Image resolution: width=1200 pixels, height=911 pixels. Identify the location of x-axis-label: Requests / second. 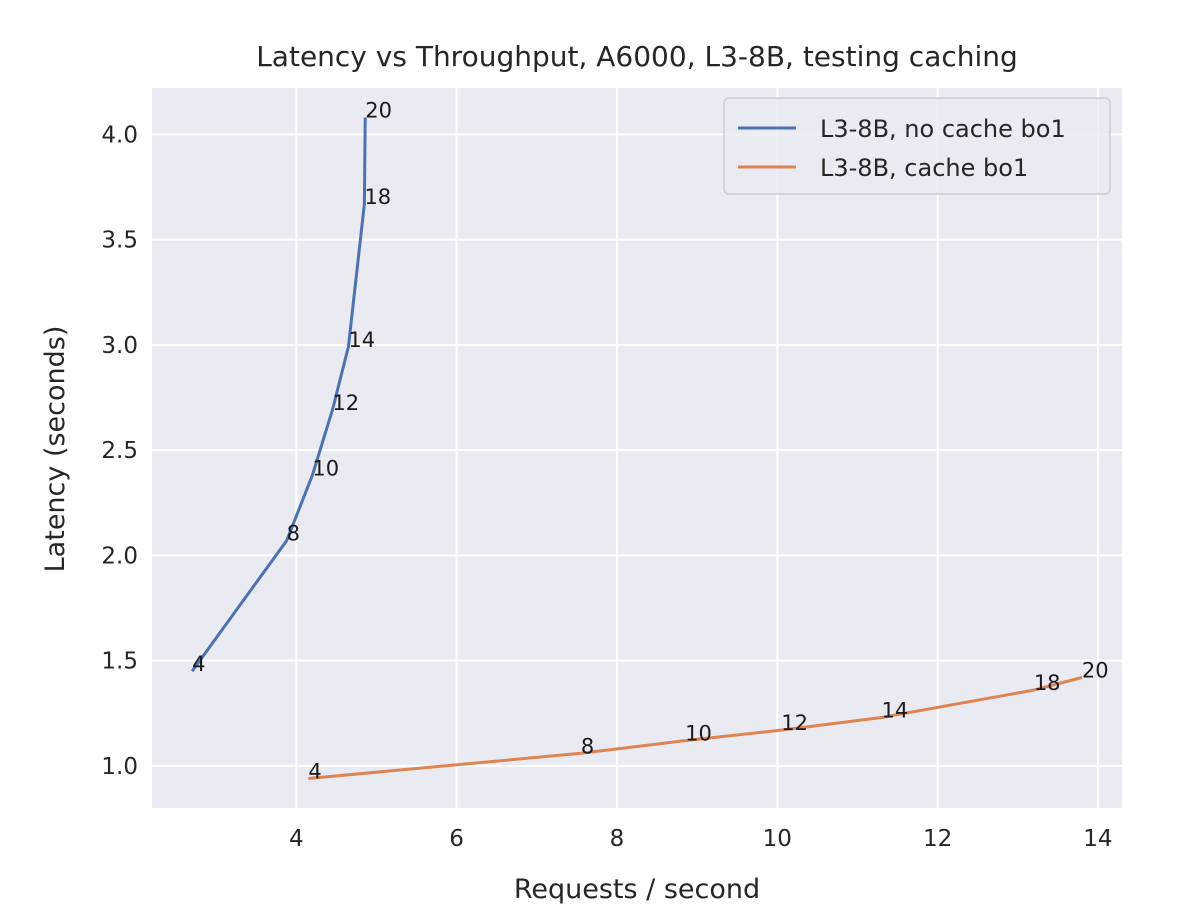
(637, 889).